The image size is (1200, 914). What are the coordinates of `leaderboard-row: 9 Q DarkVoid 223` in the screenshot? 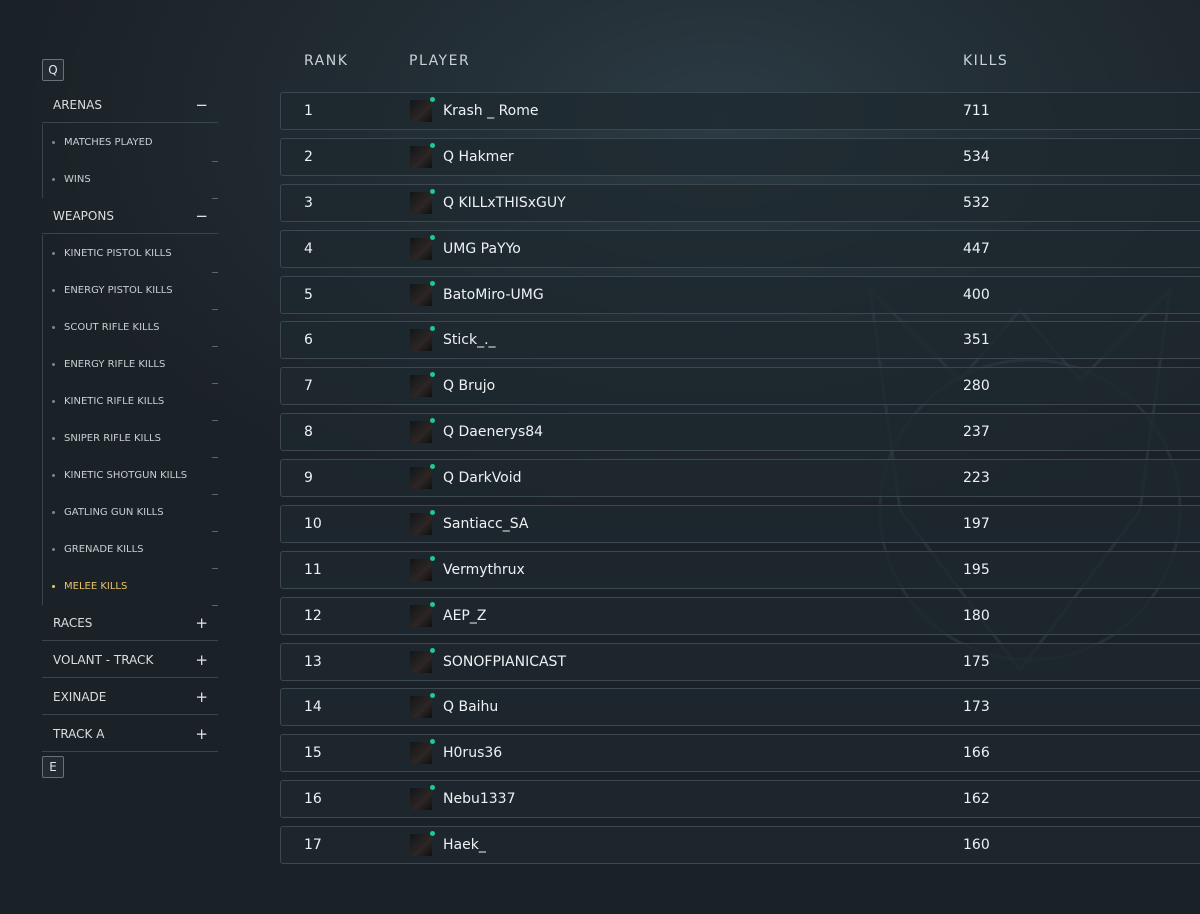 It's located at (740, 478).